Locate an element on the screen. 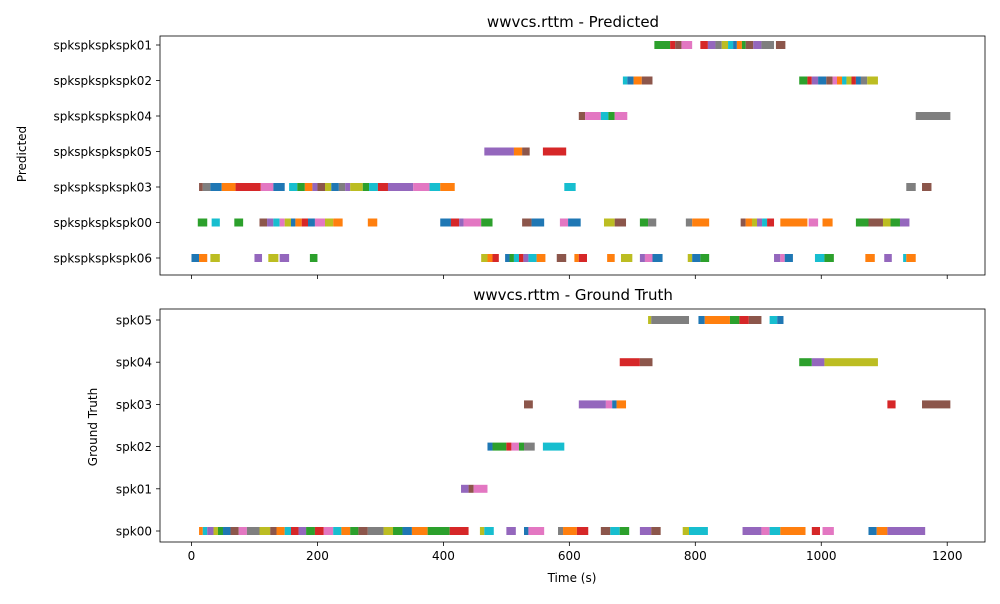  ground-truth-ytick-label: spk05 is located at coordinates (134, 321).